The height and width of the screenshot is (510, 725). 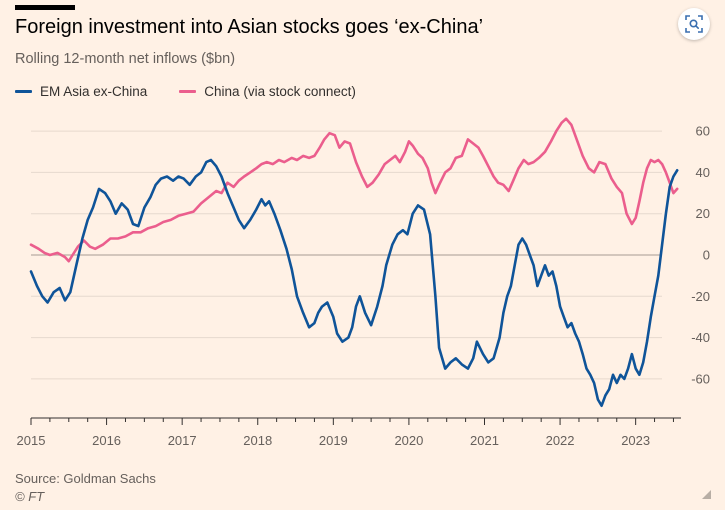 What do you see at coordinates (706, 255) in the screenshot?
I see `y-tick-label-0: 0` at bounding box center [706, 255].